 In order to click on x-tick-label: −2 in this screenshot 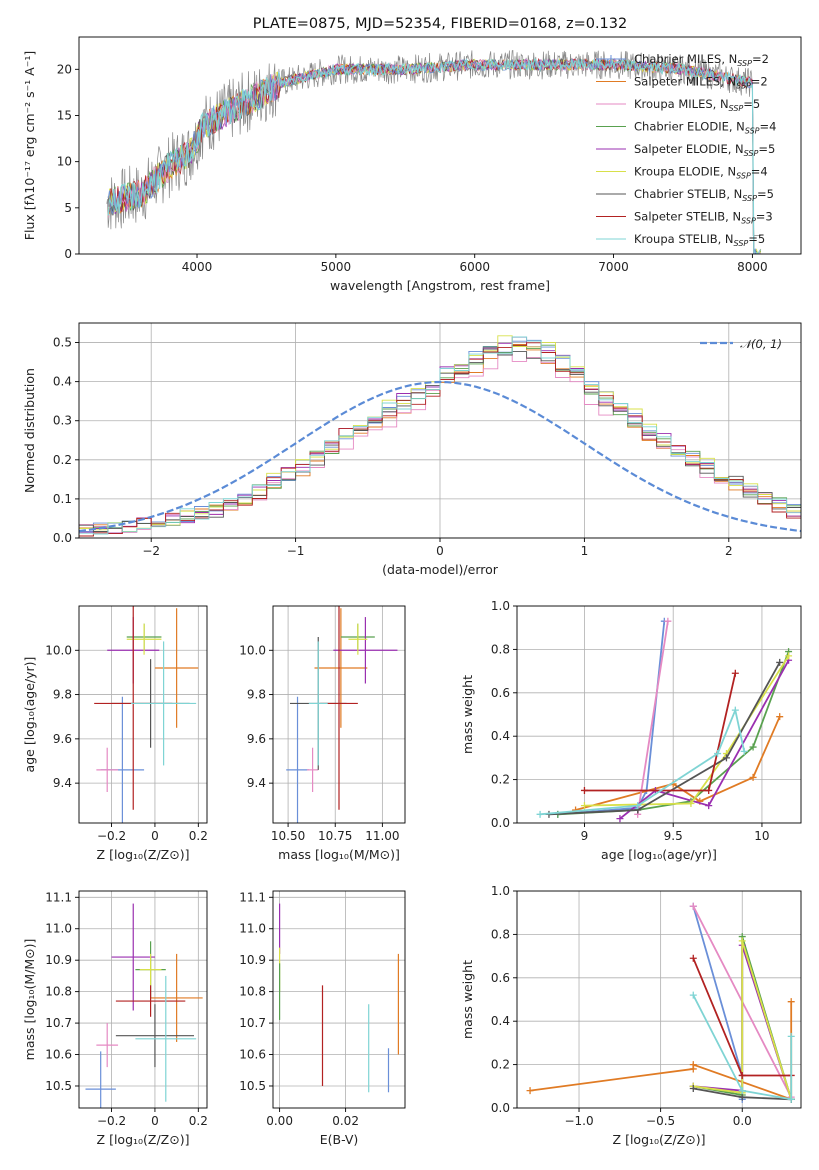, I will do `click(151, 551)`.